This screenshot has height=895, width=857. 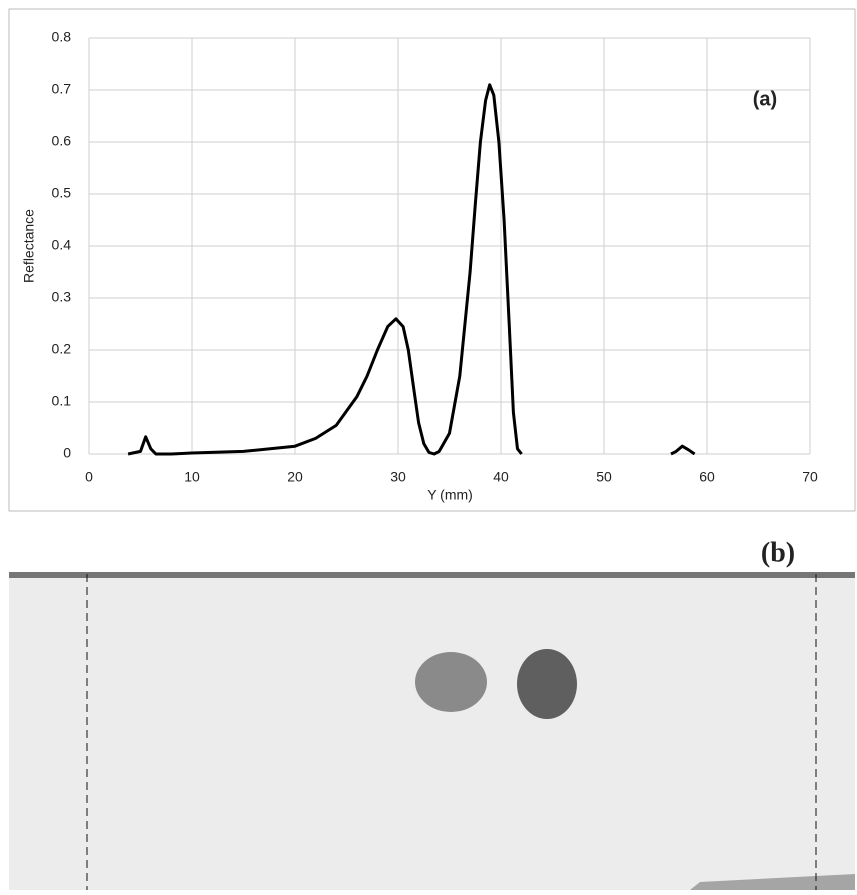 I want to click on x-tick-label: 70, so click(x=810, y=477).